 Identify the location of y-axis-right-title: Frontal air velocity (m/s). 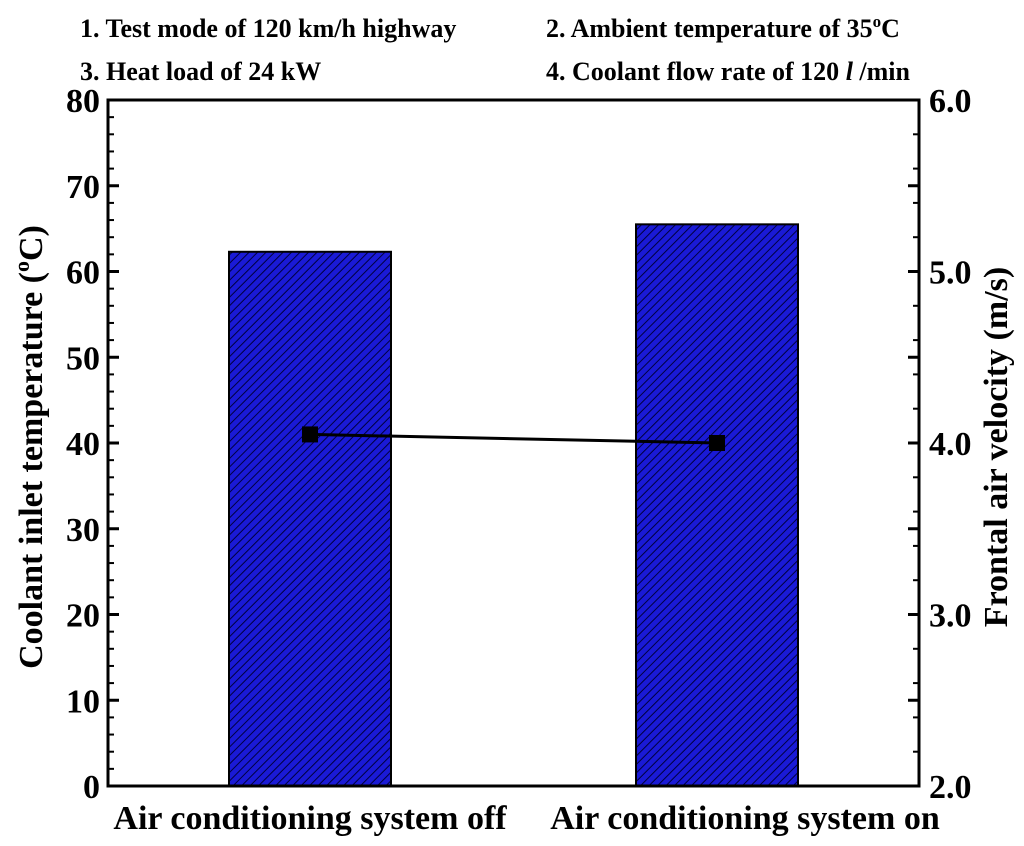
(996, 447).